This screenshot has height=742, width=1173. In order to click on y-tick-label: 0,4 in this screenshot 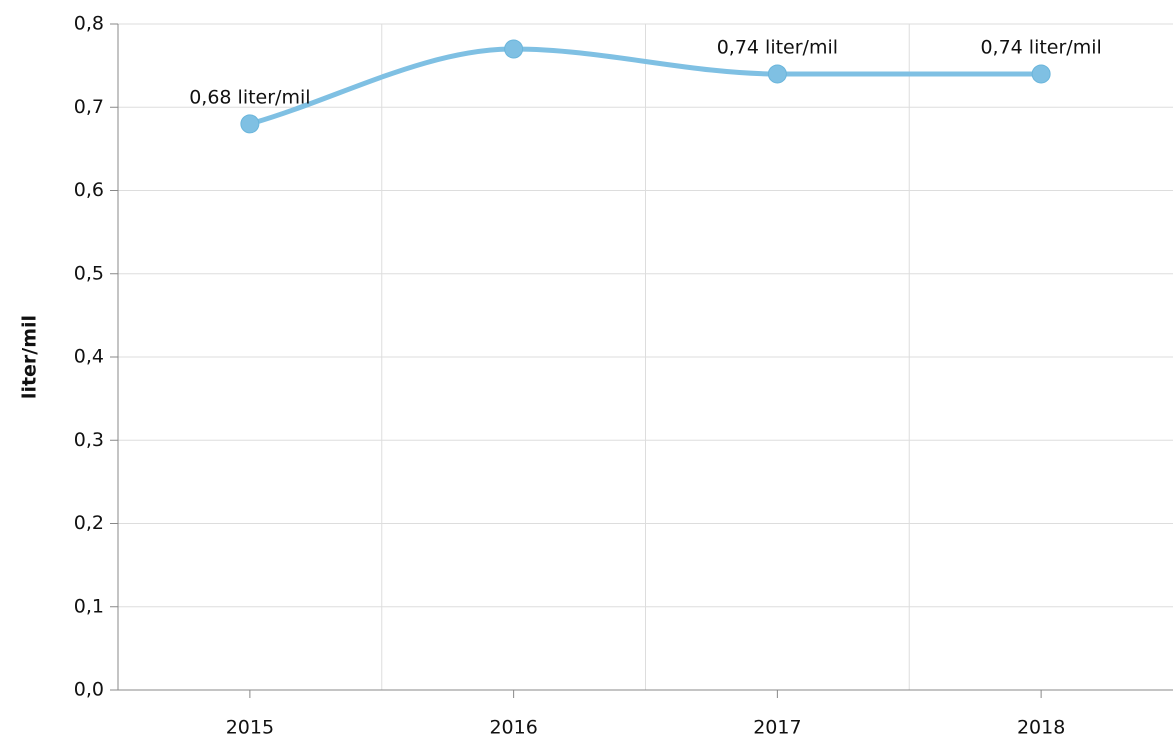, I will do `click(89, 357)`.